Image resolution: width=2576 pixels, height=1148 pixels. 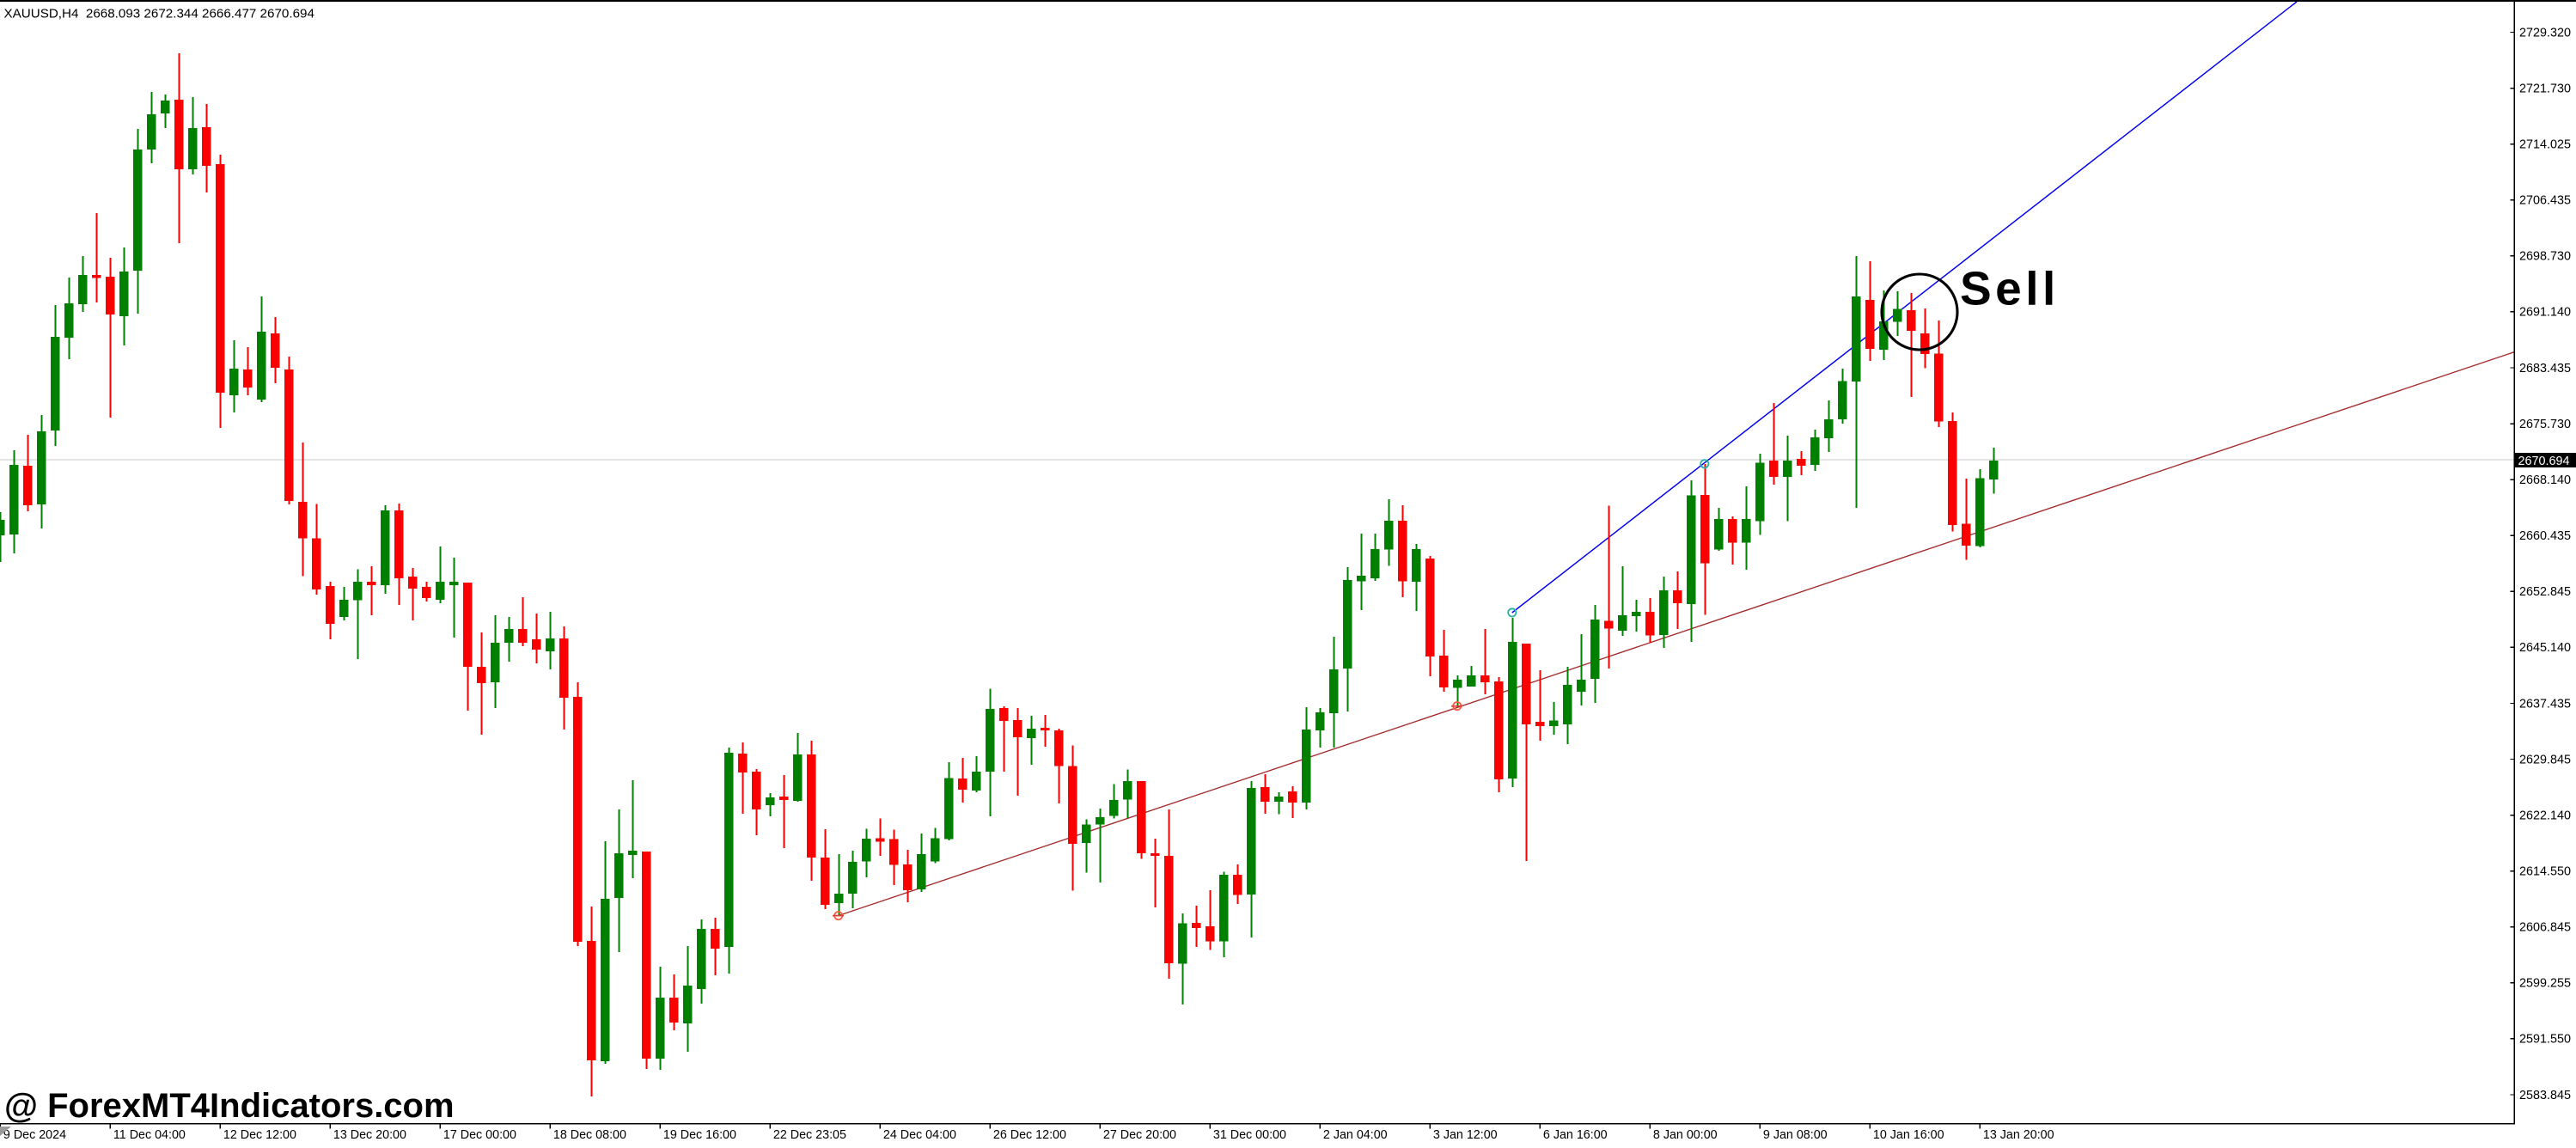 I want to click on svg-text: 2668.140, so click(x=2545, y=480).